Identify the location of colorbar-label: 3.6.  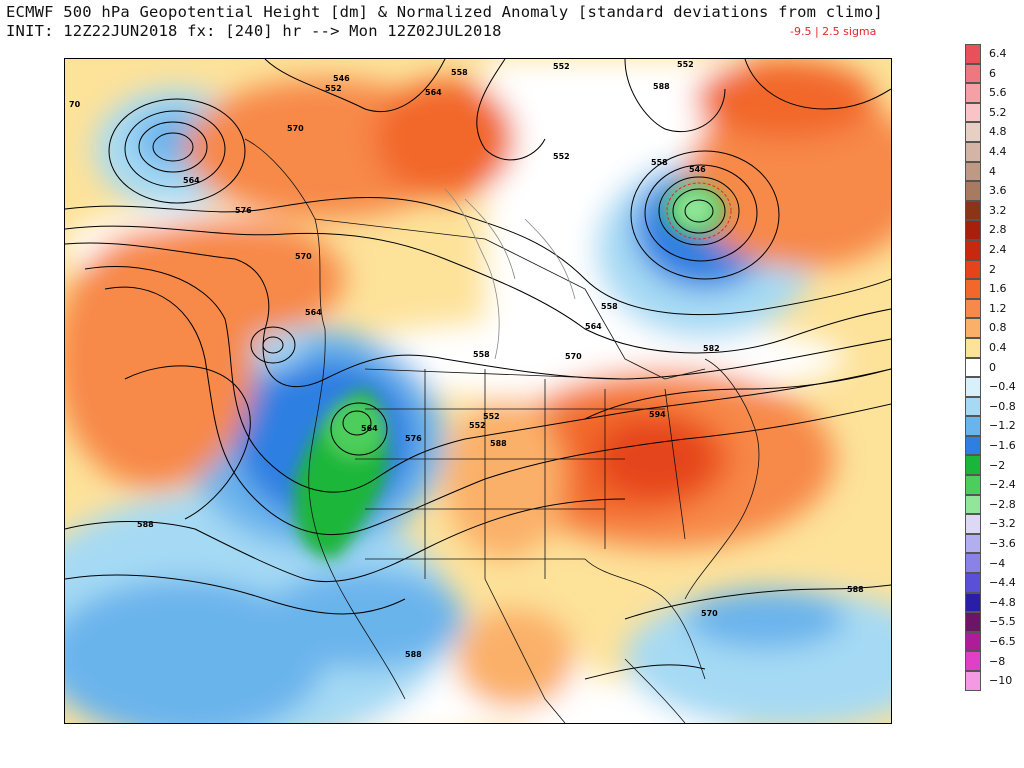
(998, 191).